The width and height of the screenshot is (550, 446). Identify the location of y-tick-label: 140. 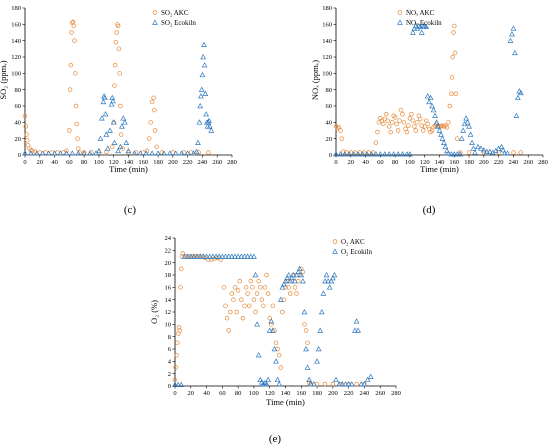
(327, 41).